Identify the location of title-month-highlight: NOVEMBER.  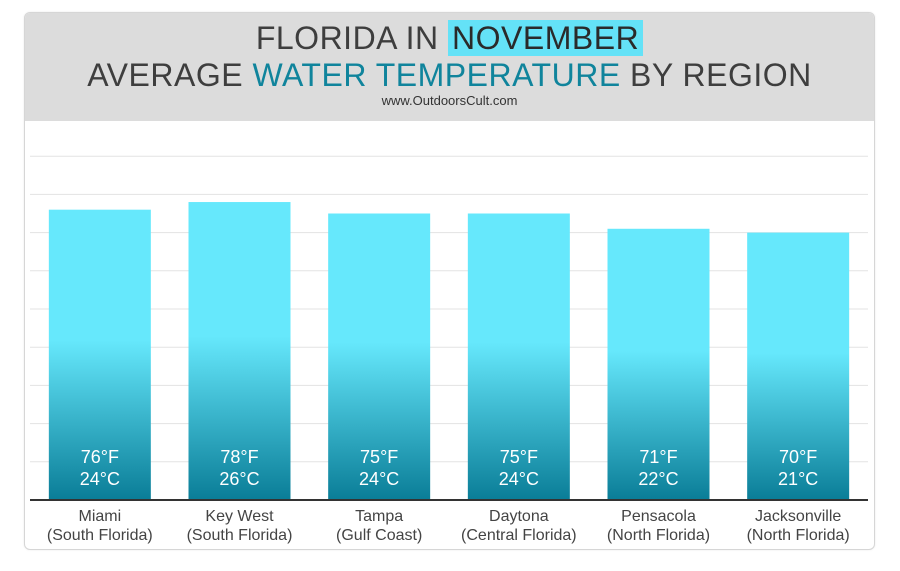
(546, 38).